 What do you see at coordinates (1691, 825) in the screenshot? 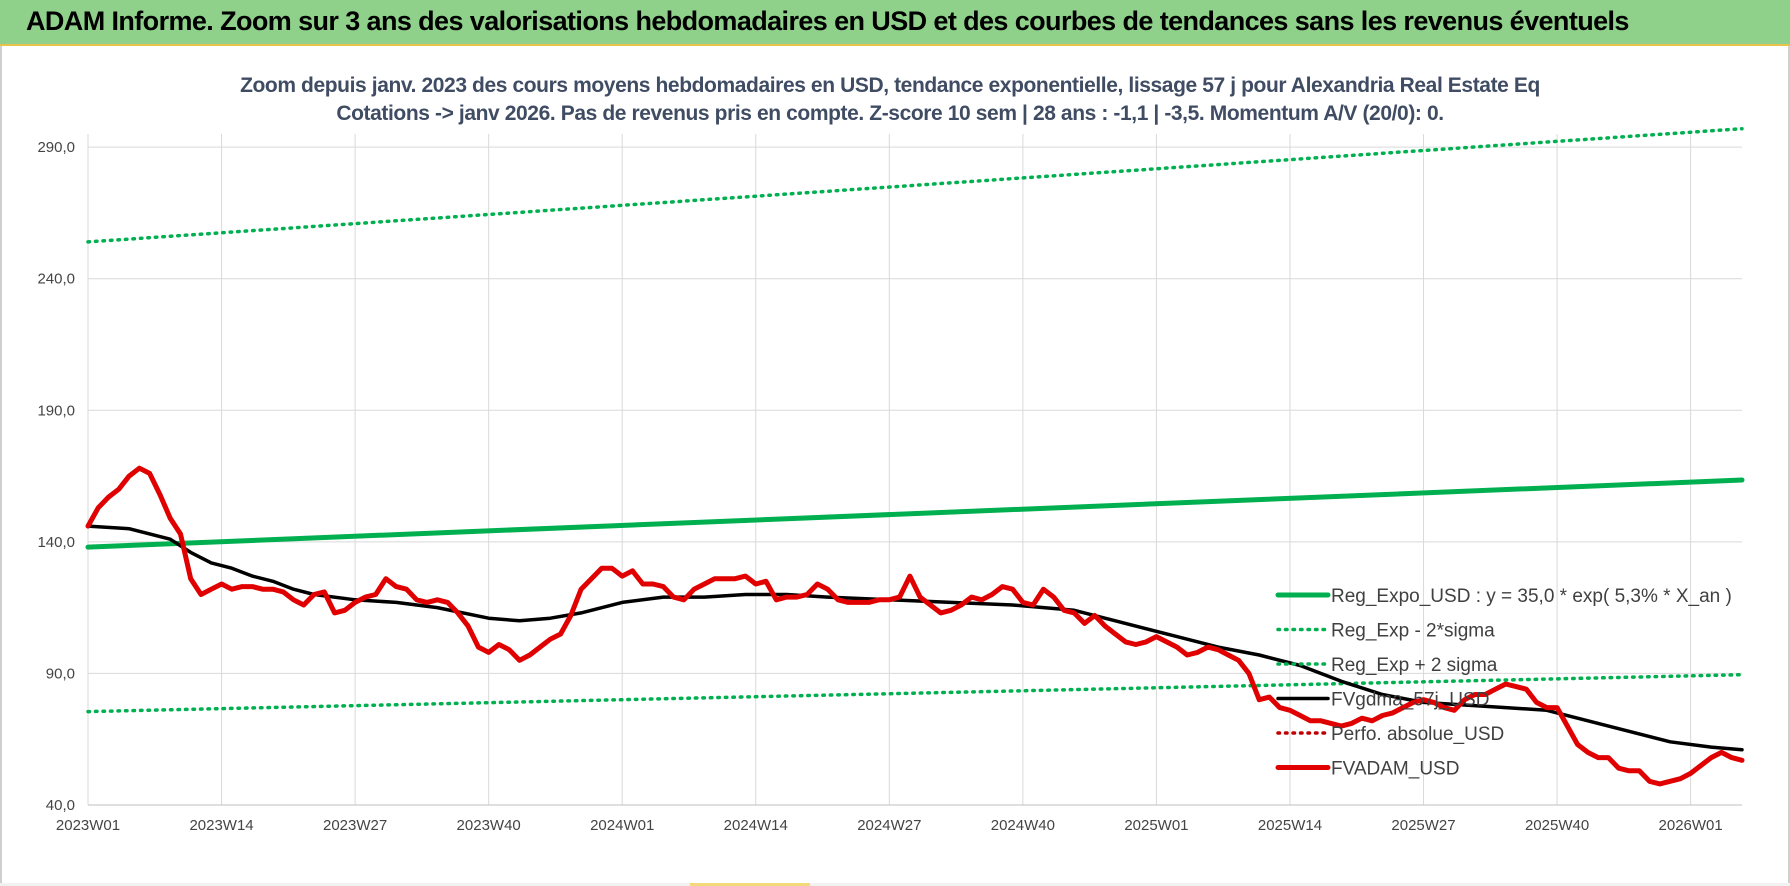
I see `x-tick-label: 2026W01` at bounding box center [1691, 825].